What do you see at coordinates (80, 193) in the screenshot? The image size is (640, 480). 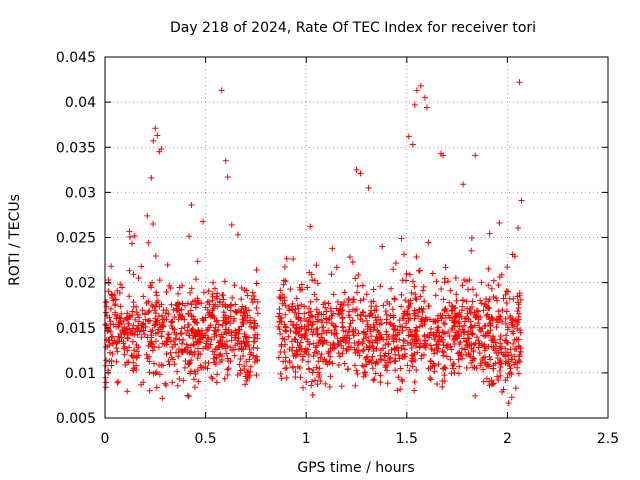 I see `y-tick-label: 0.03` at bounding box center [80, 193].